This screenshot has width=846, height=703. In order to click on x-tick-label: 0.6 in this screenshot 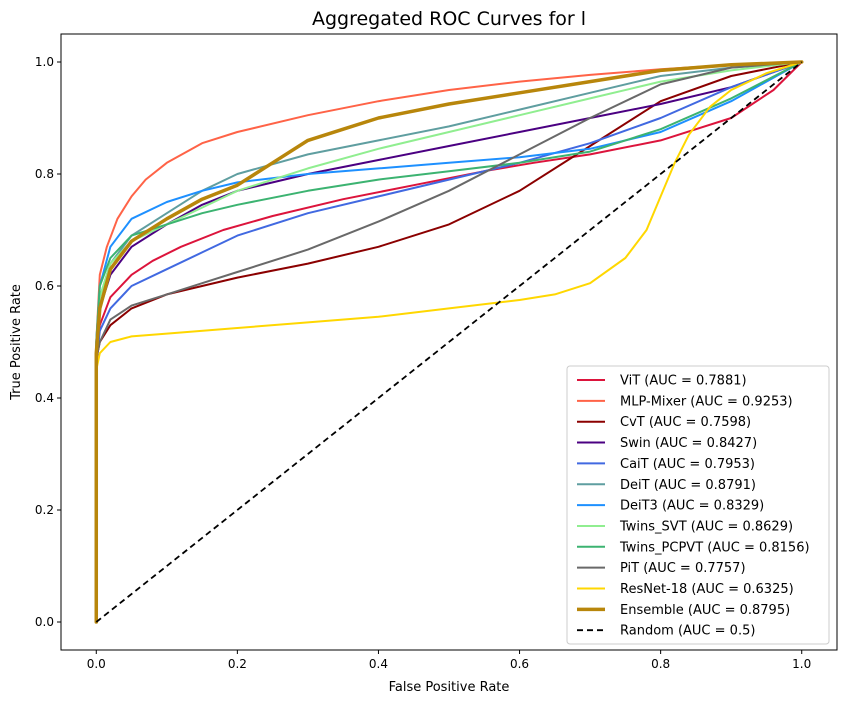, I will do `click(519, 664)`.